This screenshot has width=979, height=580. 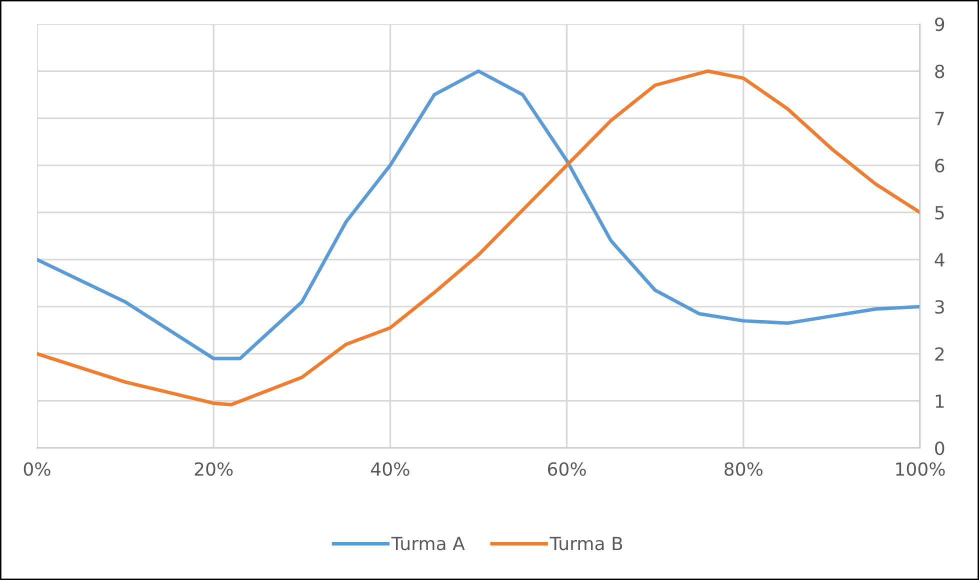 I want to click on y-tick-label: 6, so click(x=939, y=165).